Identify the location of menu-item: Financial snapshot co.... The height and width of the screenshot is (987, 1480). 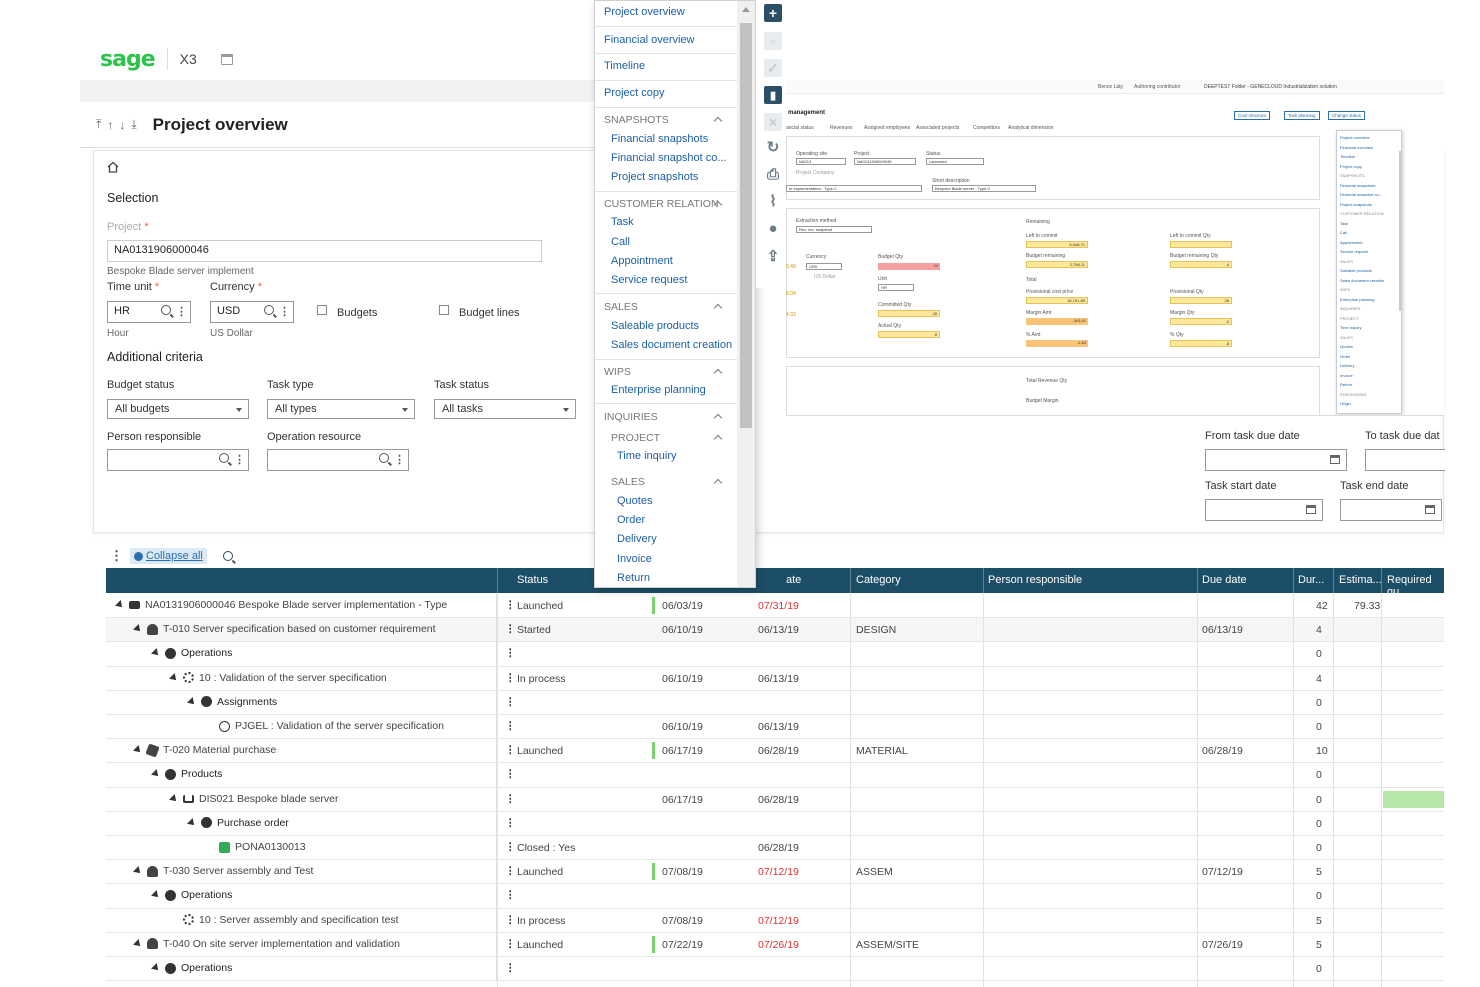
(669, 158).